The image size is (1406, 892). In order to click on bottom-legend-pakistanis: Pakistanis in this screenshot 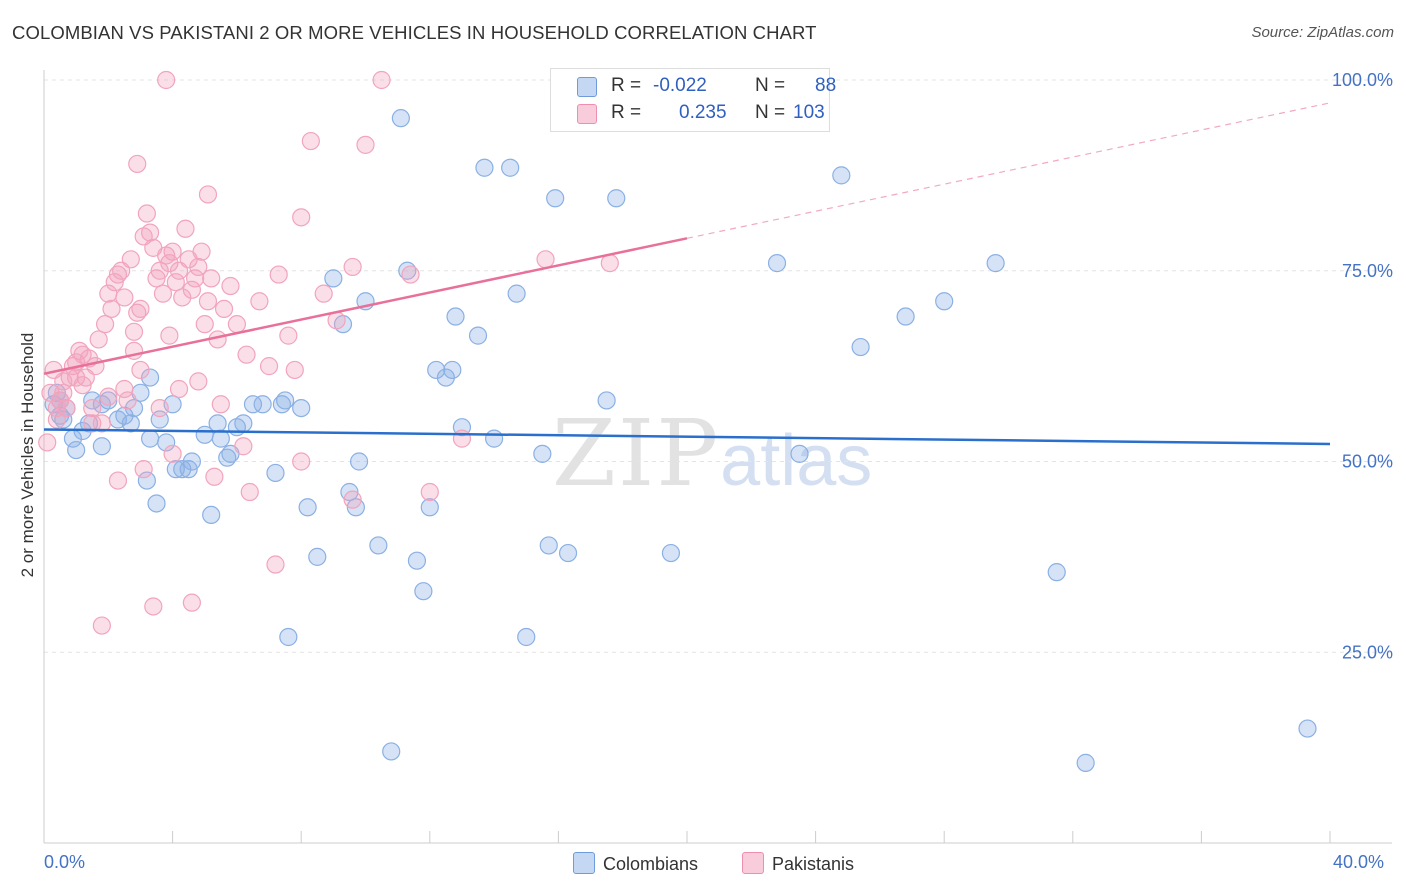, I will do `click(798, 863)`.